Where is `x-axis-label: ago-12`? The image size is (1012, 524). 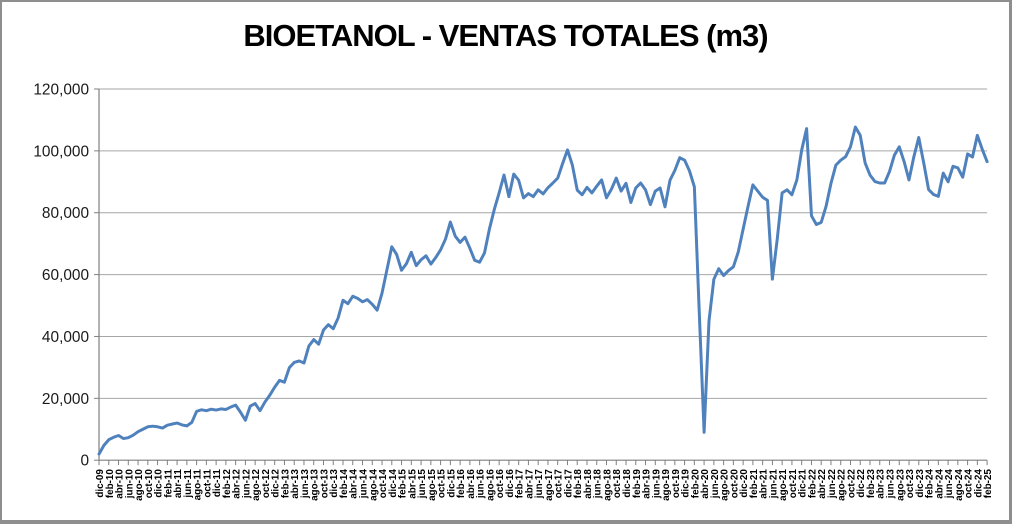
x-axis-label: ago-12 is located at coordinates (256, 485).